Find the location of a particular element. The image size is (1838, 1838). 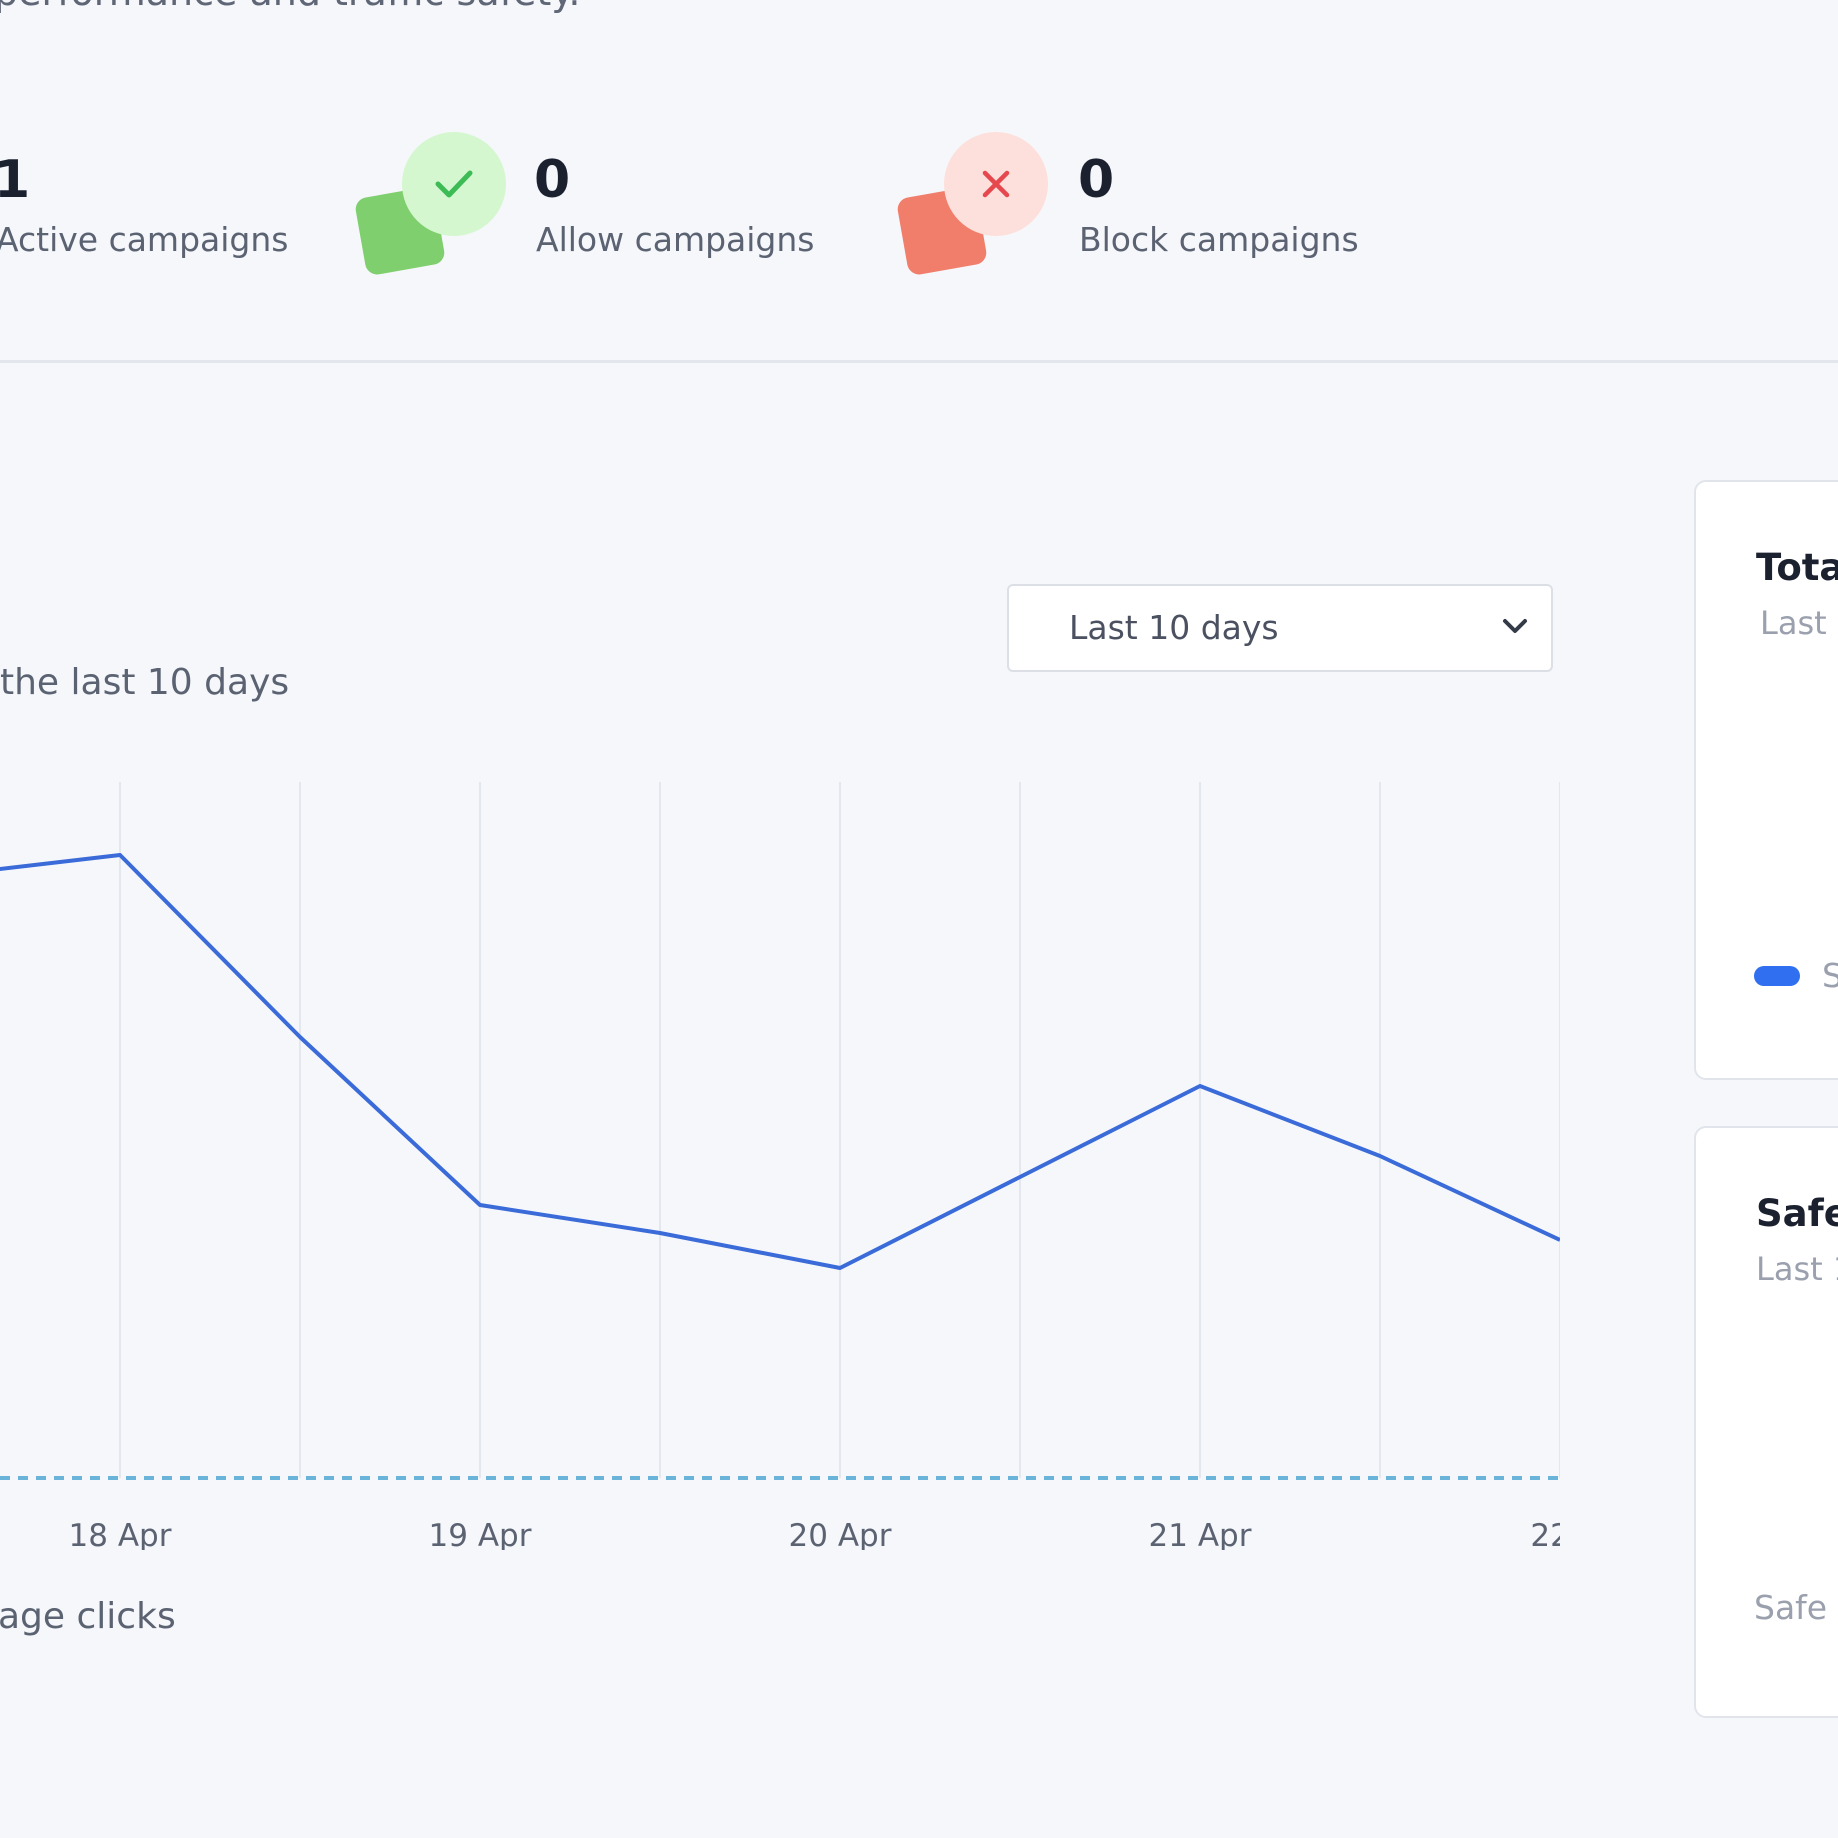

section-divider is located at coordinates (919, 361).